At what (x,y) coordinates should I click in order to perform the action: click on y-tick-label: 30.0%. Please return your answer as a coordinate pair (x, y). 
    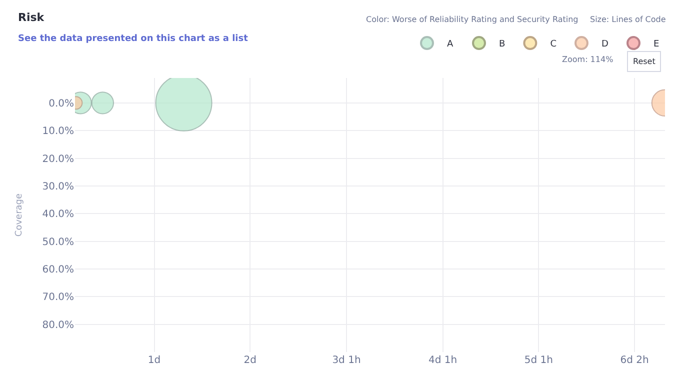
    Looking at the image, I should click on (58, 186).